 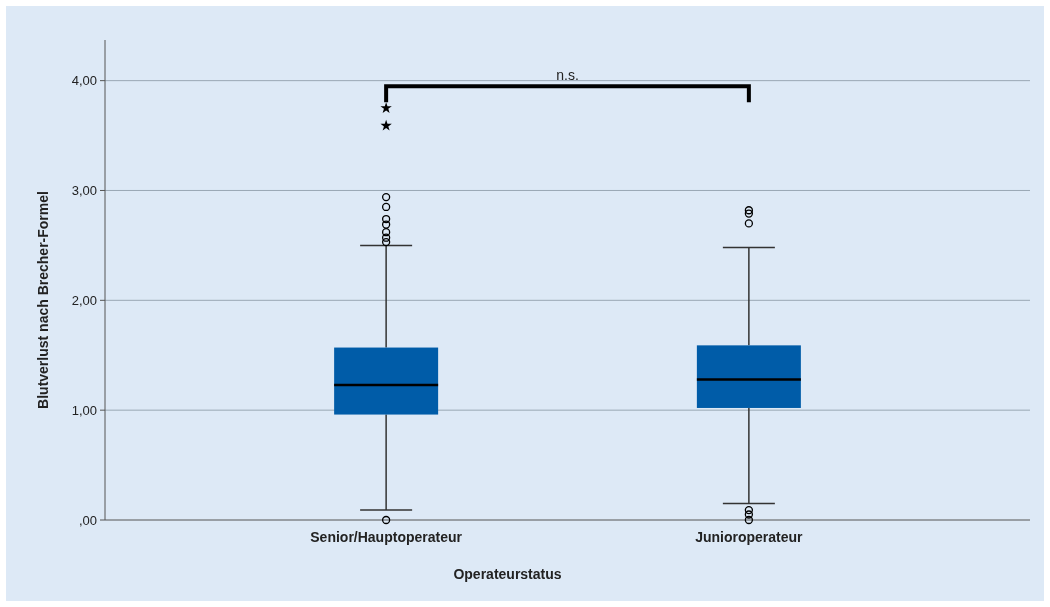 I want to click on y-tick-label: 3,00, so click(x=84, y=191).